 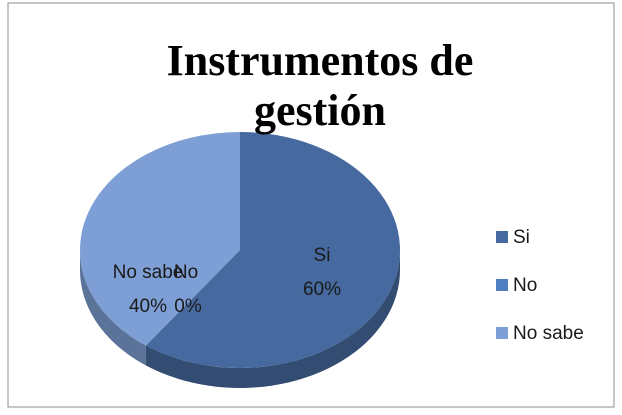 I want to click on data-label-name: No sabe, so click(x=148, y=272).